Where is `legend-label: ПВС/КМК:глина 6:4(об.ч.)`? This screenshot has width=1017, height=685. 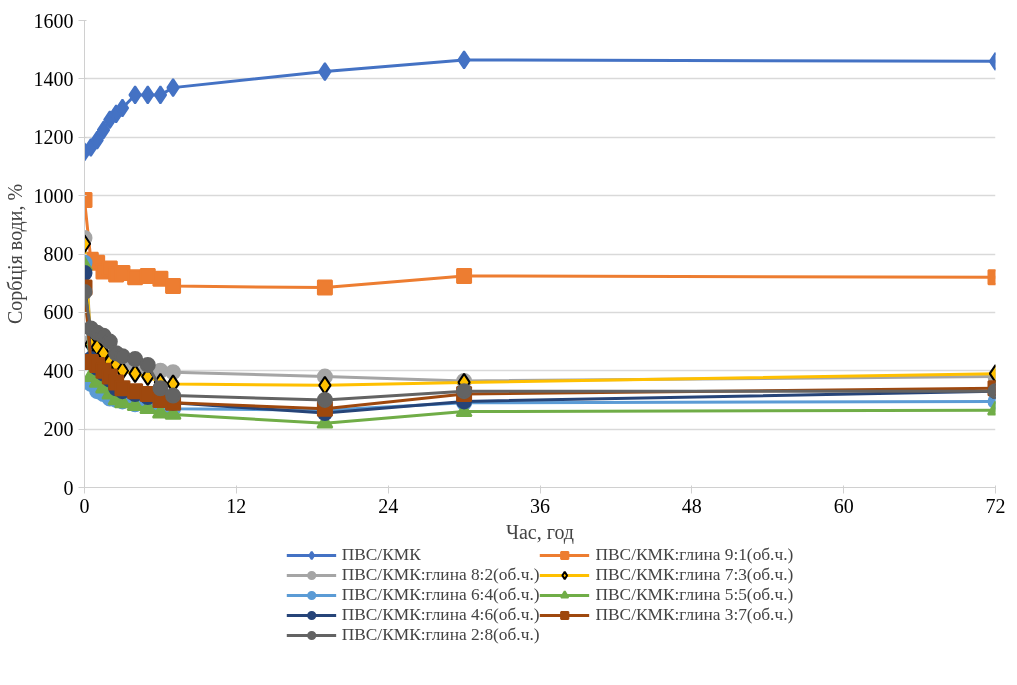 legend-label: ПВС/КМК:глина 6:4(об.ч.) is located at coordinates (440, 595).